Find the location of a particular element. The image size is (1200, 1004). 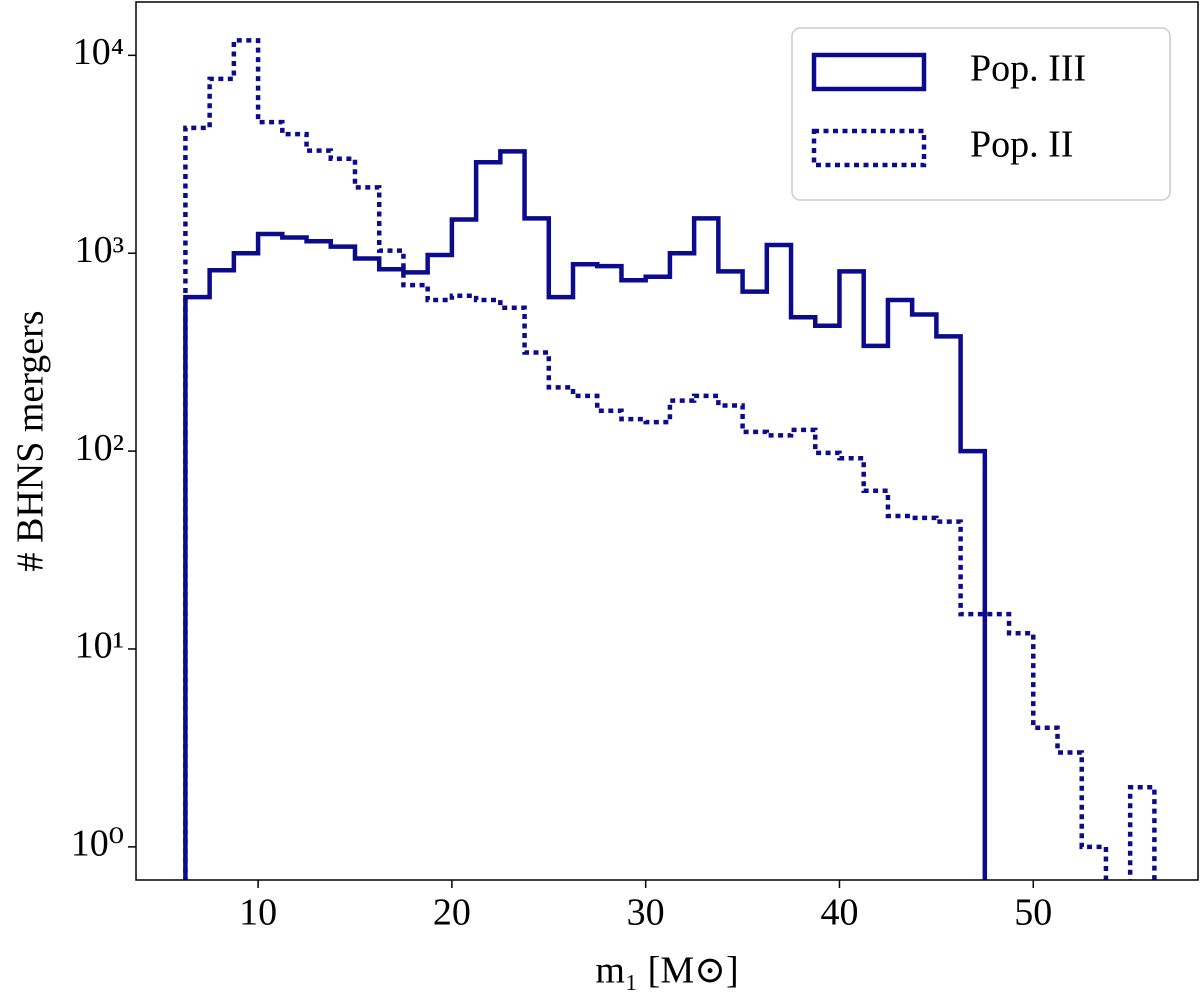

legend-label: Pop. II is located at coordinates (1021, 145).